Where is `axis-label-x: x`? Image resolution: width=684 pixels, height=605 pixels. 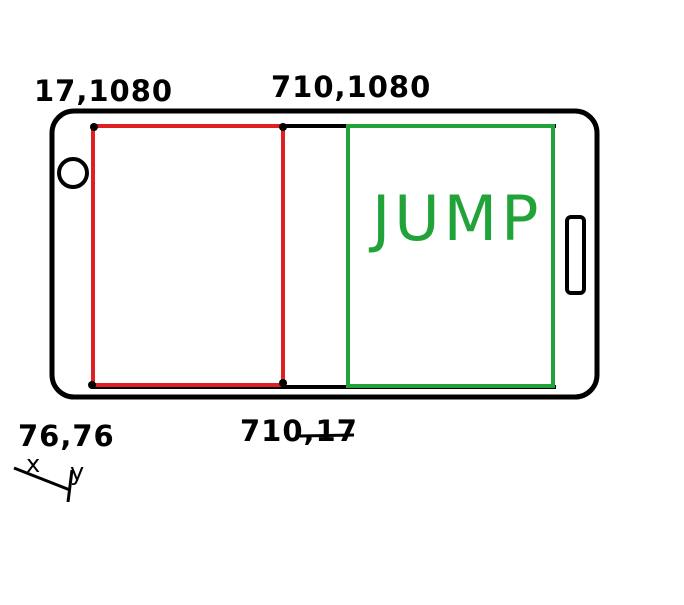
axis-label-x: x is located at coordinates (33, 464).